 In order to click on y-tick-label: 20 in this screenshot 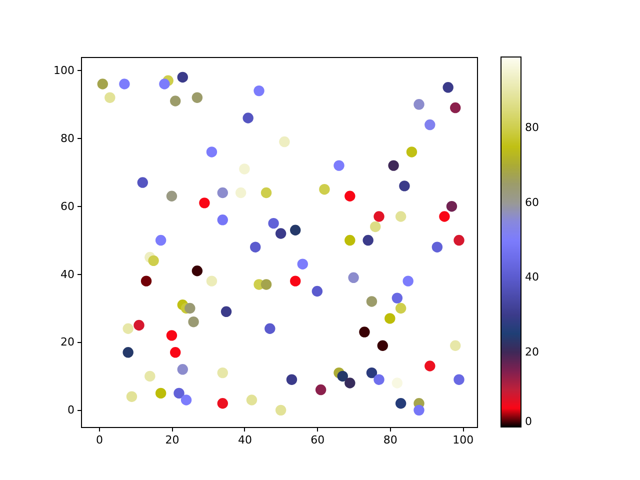, I will do `click(67, 342)`.